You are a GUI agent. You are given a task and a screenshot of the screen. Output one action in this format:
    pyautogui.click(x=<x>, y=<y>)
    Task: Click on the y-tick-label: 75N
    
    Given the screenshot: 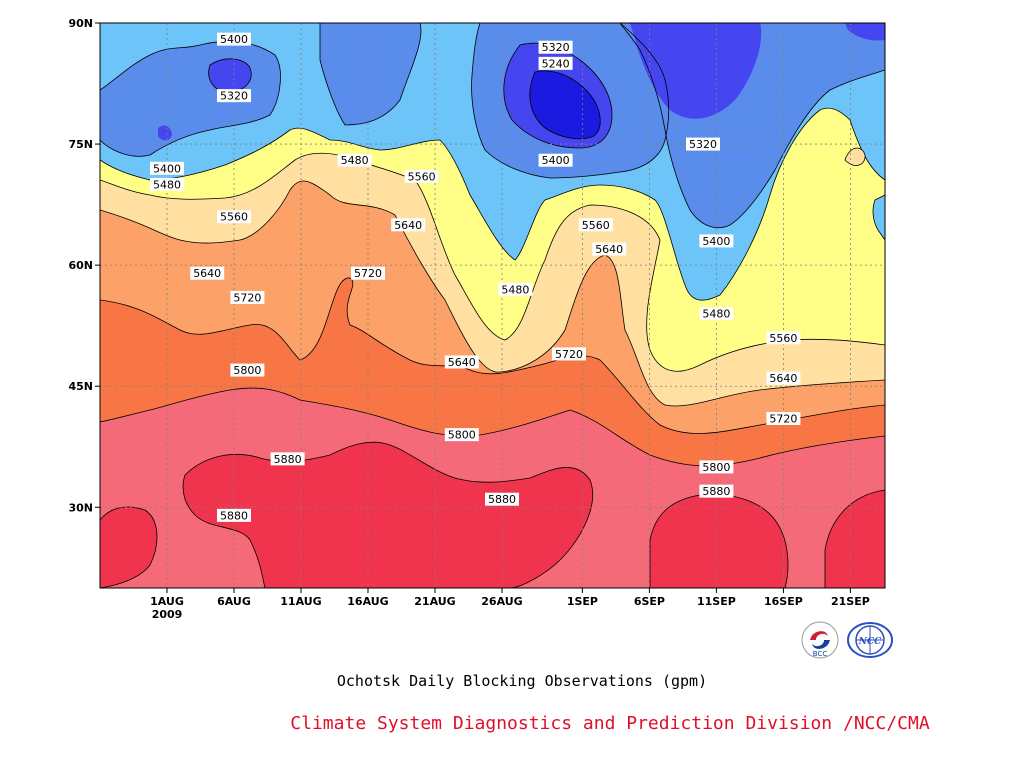 What is the action you would take?
    pyautogui.click(x=80, y=144)
    